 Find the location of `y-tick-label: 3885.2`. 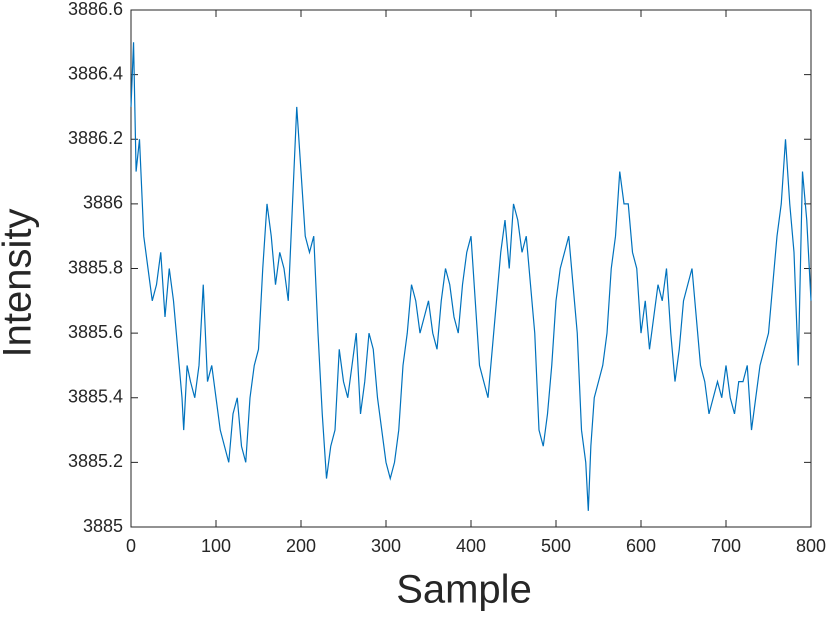

y-tick-label: 3885.2 is located at coordinates (95, 461).